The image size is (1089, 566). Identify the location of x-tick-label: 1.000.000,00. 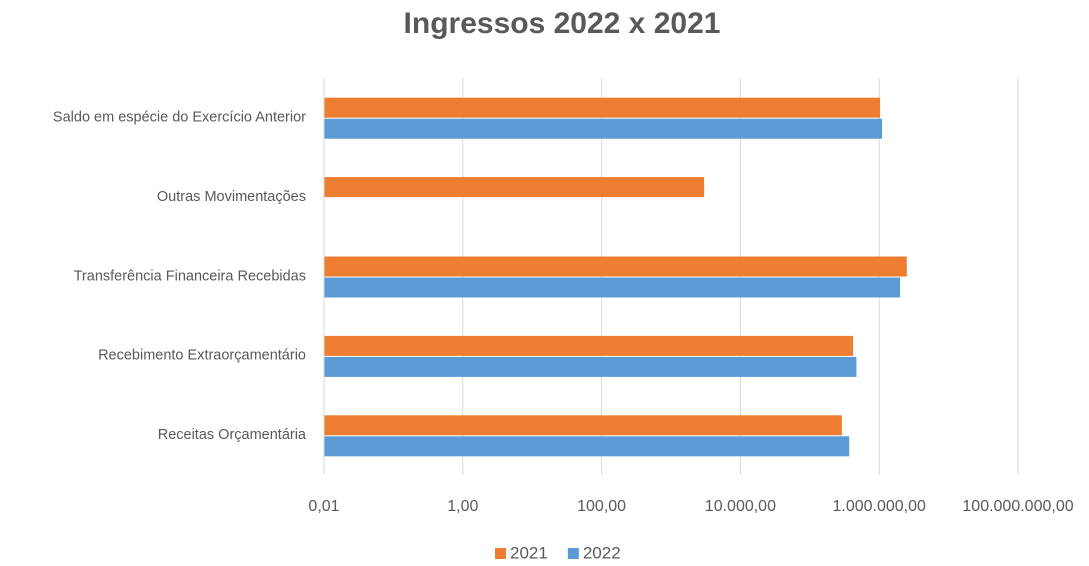
(879, 506).